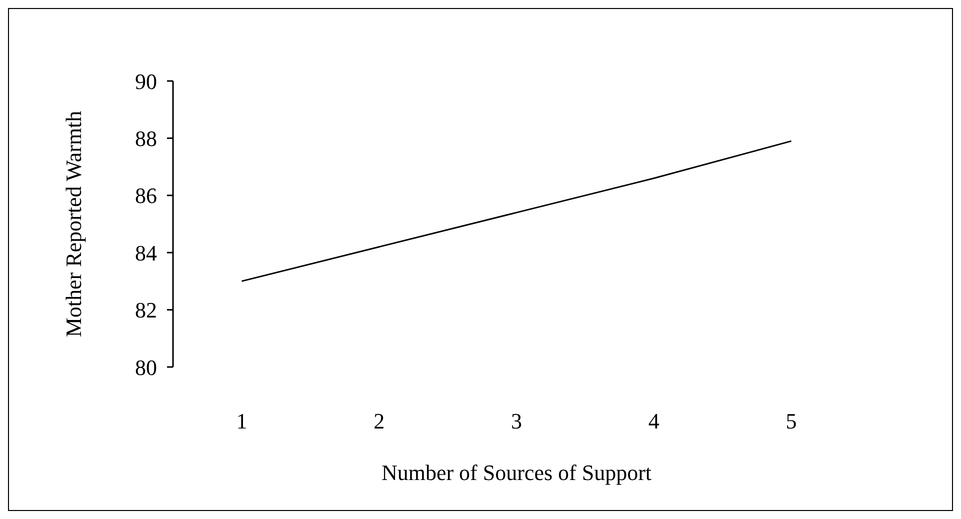 This screenshot has height=519, width=961. I want to click on x-tick-label: 1, so click(242, 421).